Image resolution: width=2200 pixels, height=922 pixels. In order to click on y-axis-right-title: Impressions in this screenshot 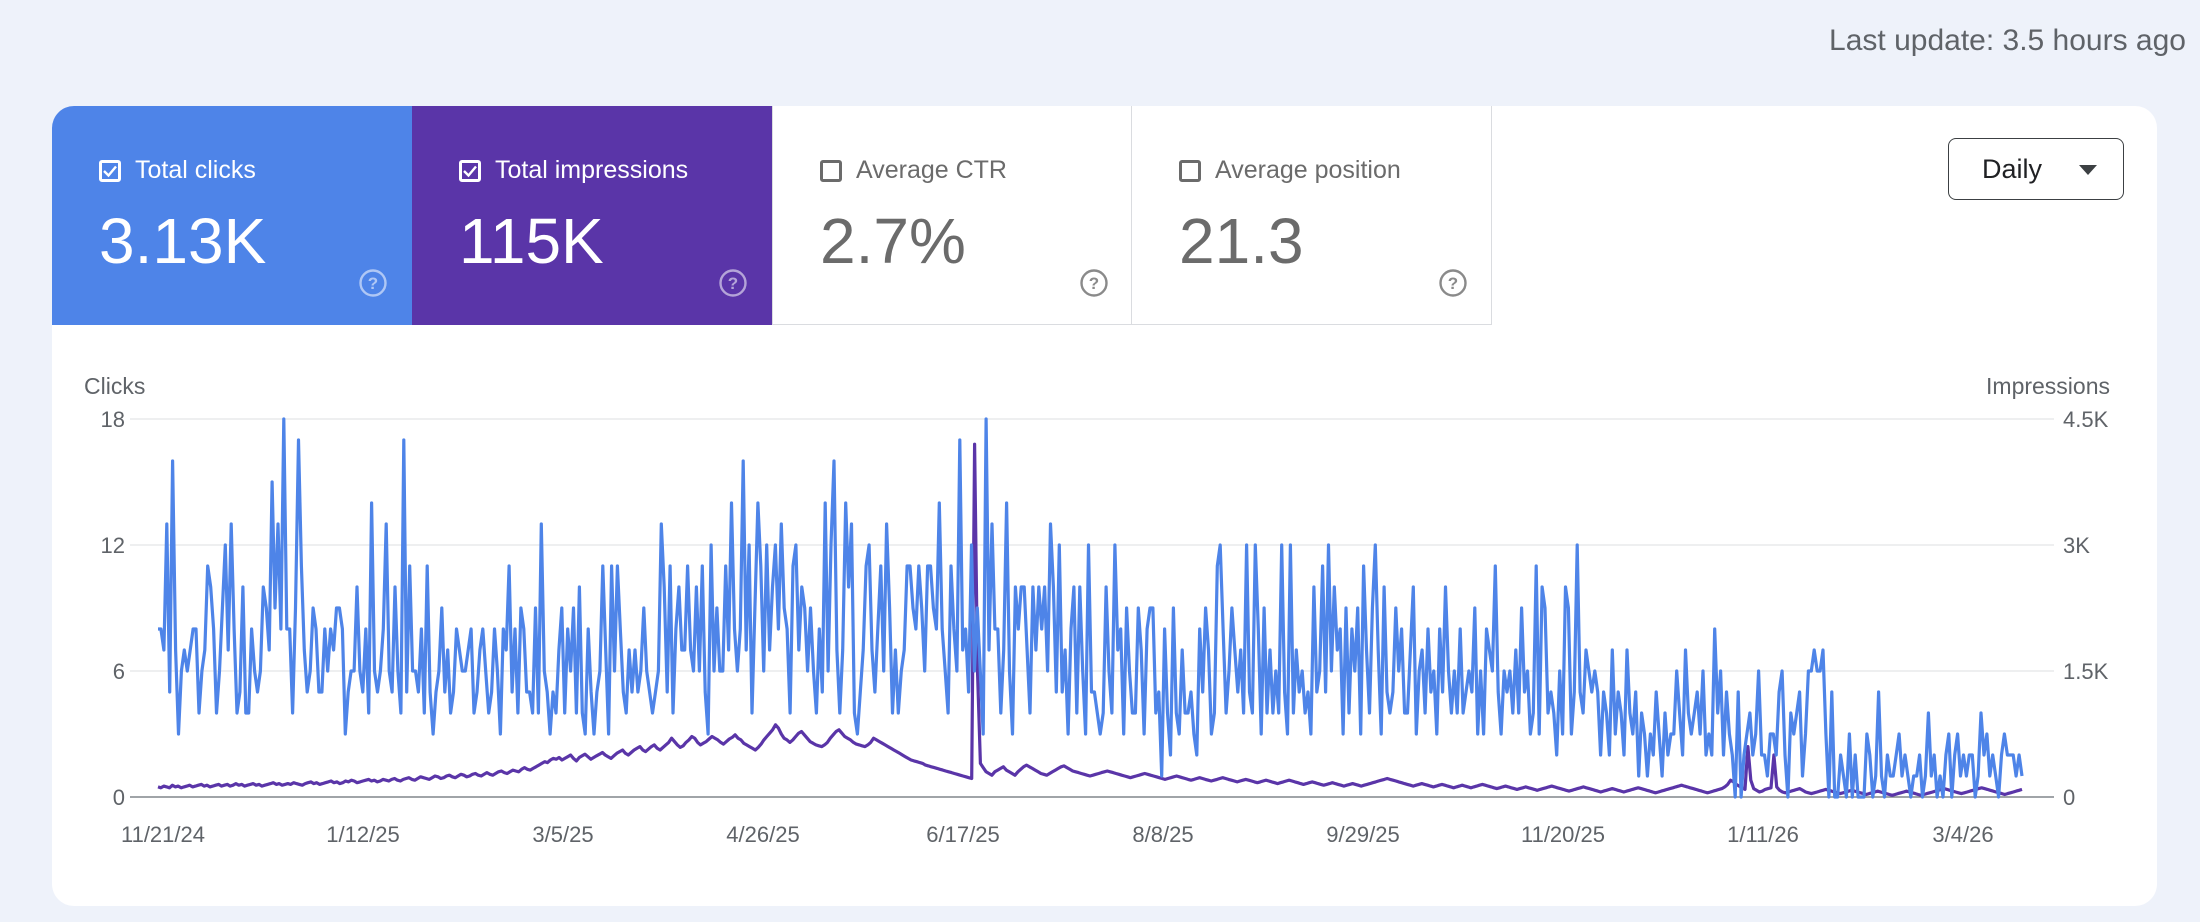, I will do `click(2048, 386)`.